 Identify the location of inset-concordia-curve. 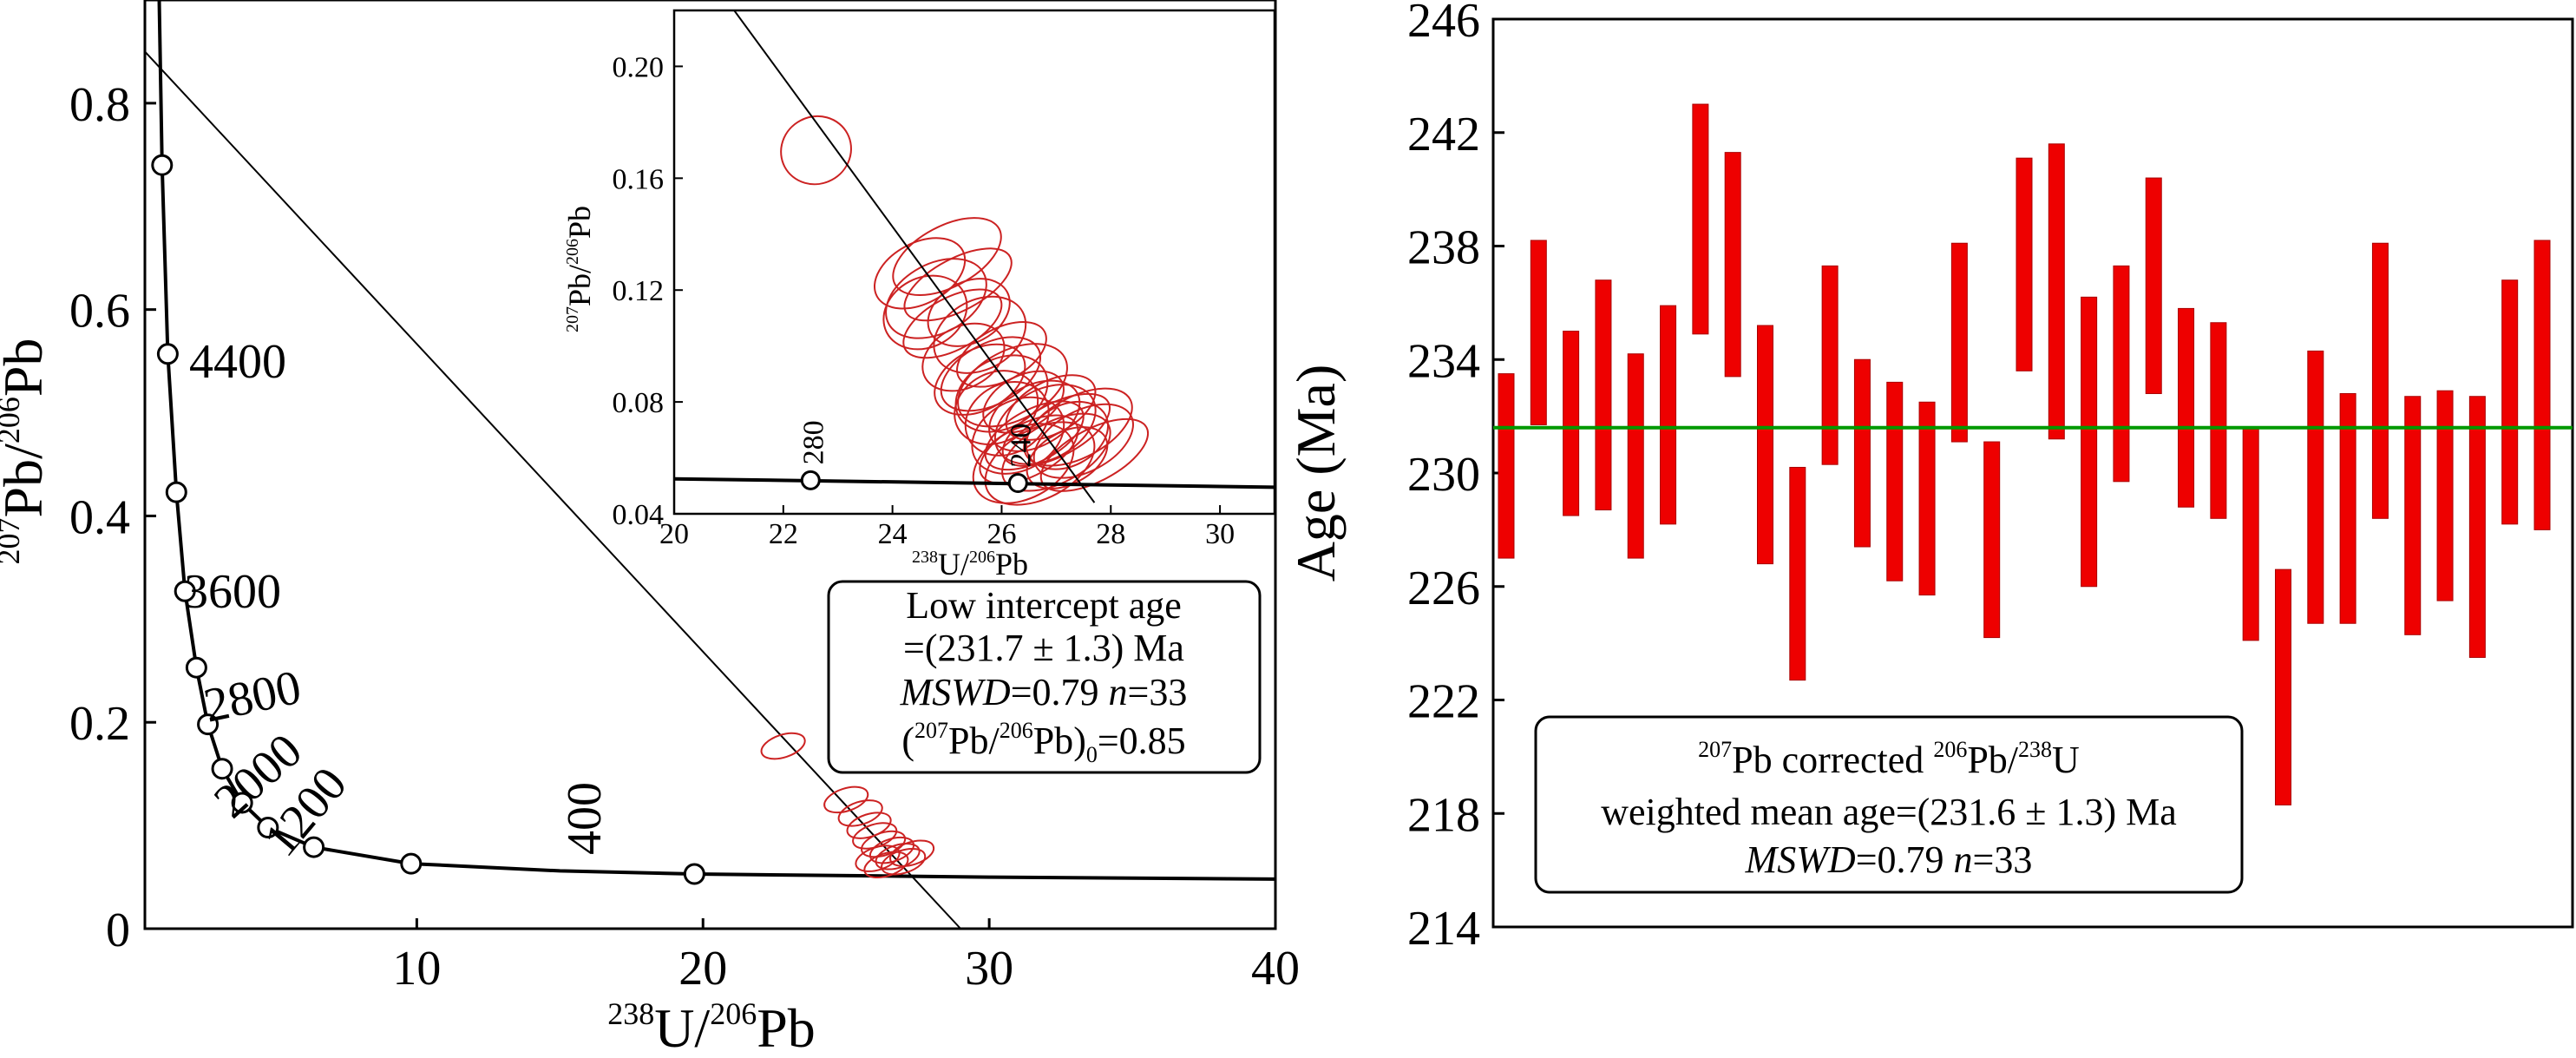
(974, 483).